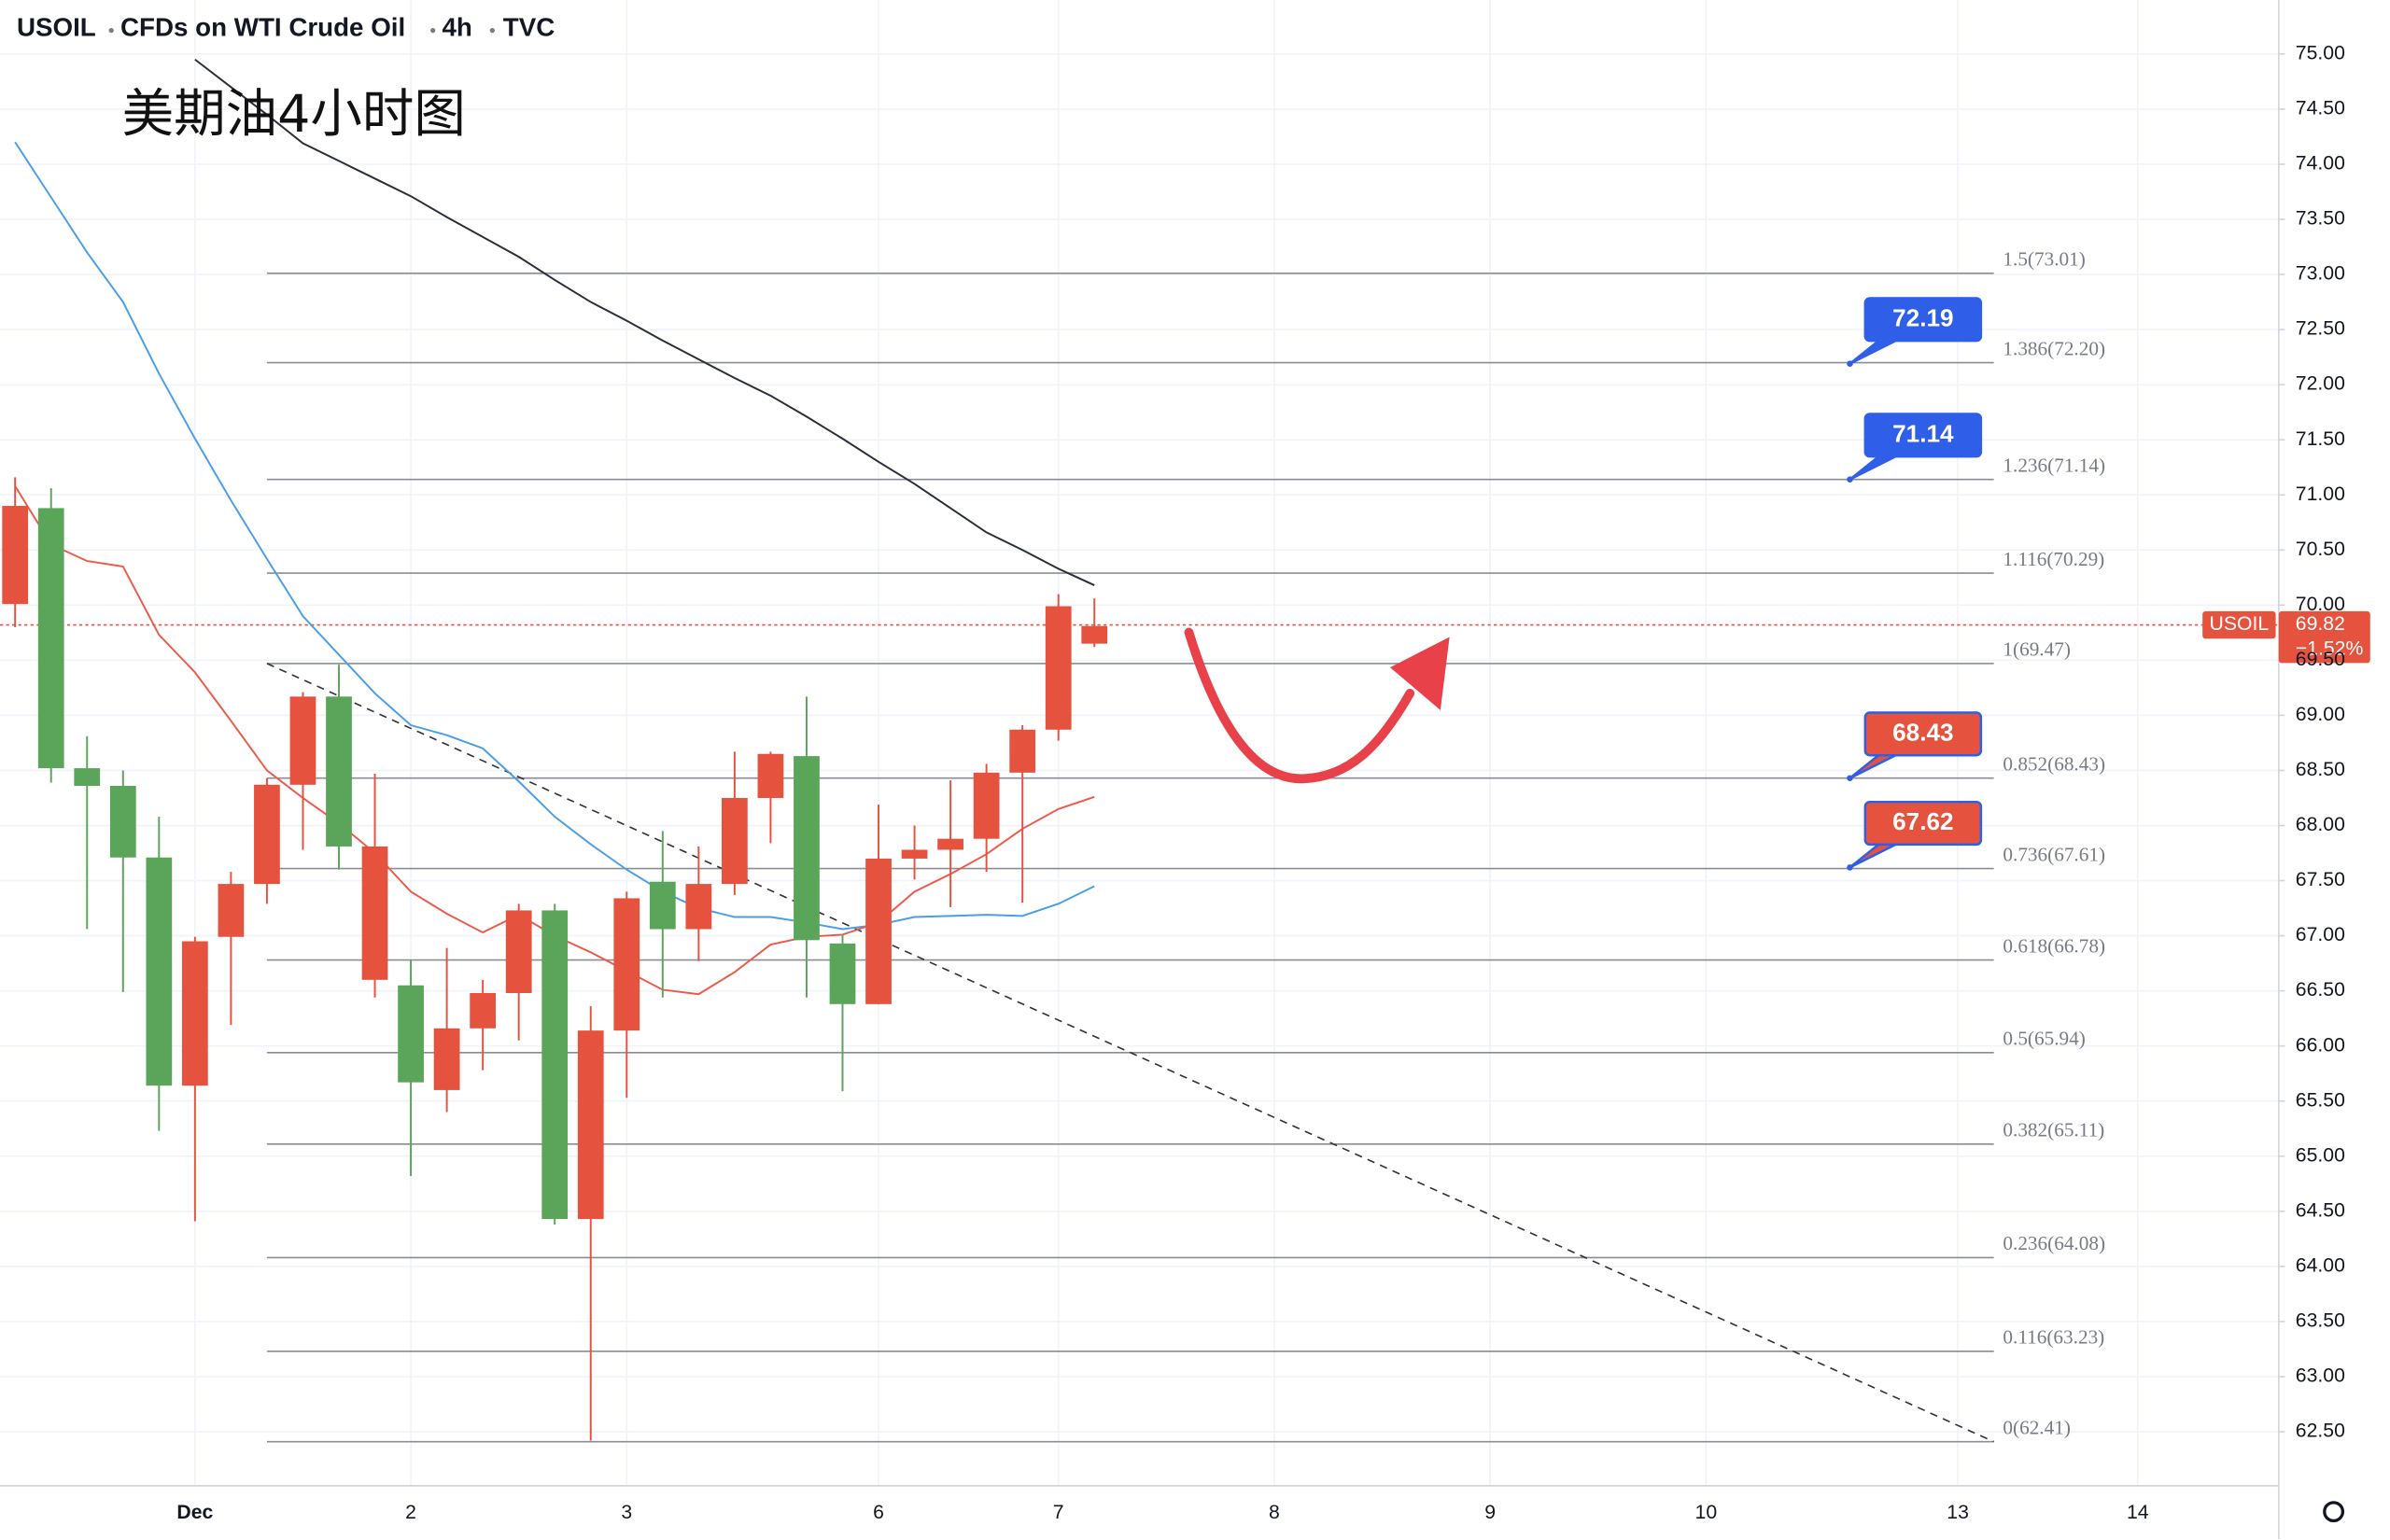 The width and height of the screenshot is (2390, 1540). I want to click on y-tick-label: 65.50, so click(2320, 1100).